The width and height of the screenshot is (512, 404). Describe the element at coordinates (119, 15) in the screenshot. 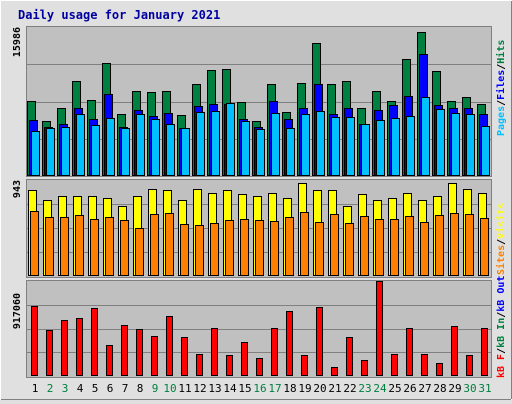

I see `graph-title: Daily usage for January 2021` at that location.